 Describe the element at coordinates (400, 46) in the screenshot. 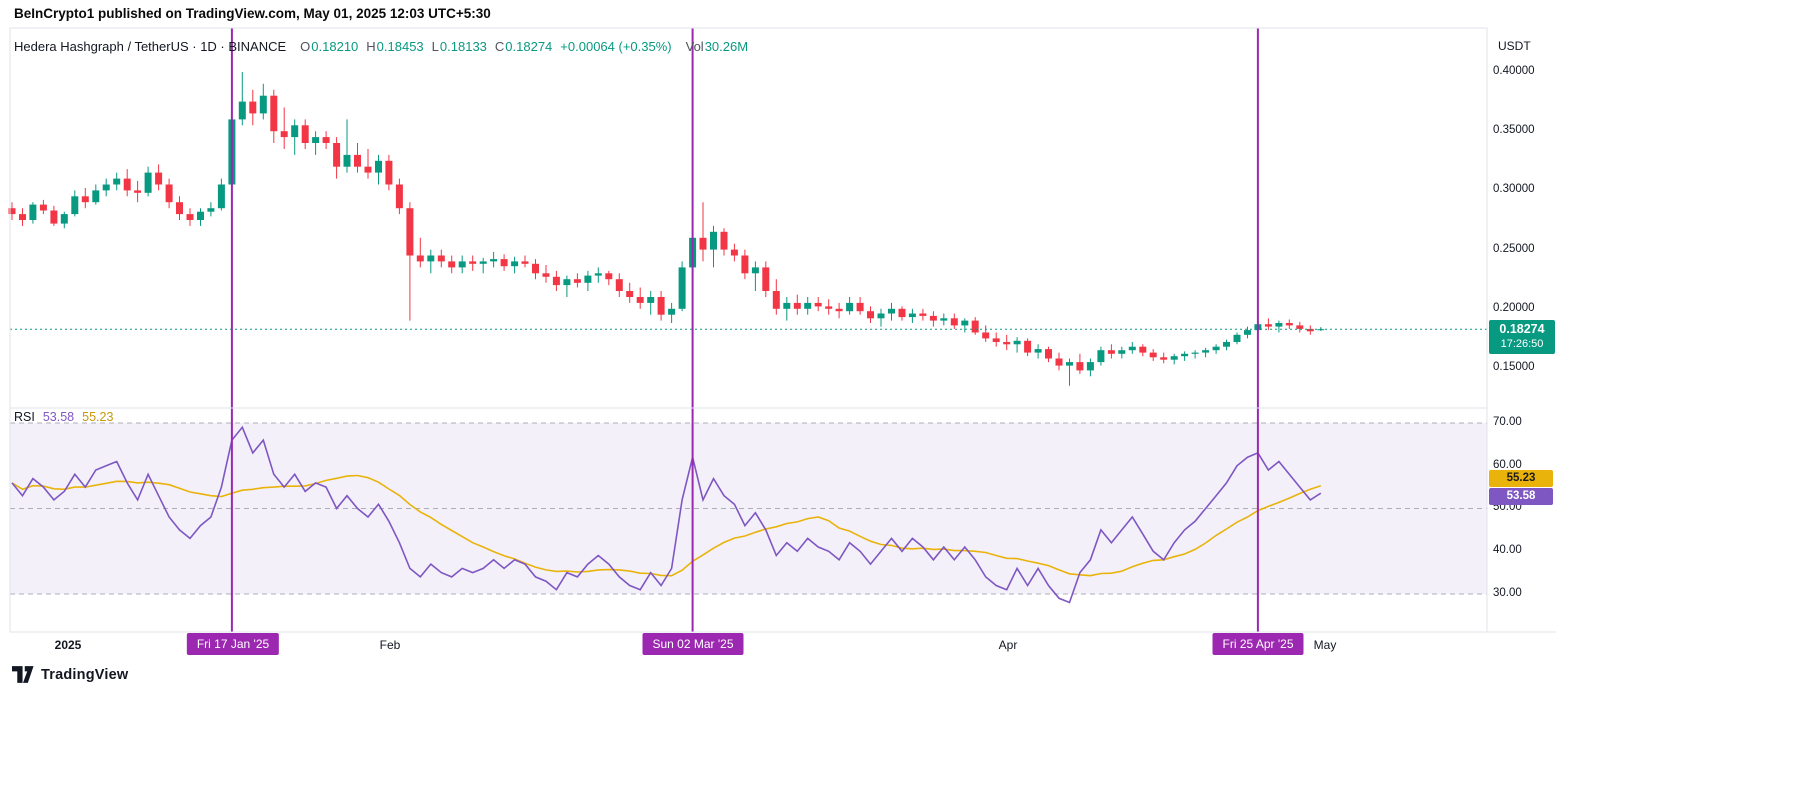

I see `high-value: 0.18453` at that location.